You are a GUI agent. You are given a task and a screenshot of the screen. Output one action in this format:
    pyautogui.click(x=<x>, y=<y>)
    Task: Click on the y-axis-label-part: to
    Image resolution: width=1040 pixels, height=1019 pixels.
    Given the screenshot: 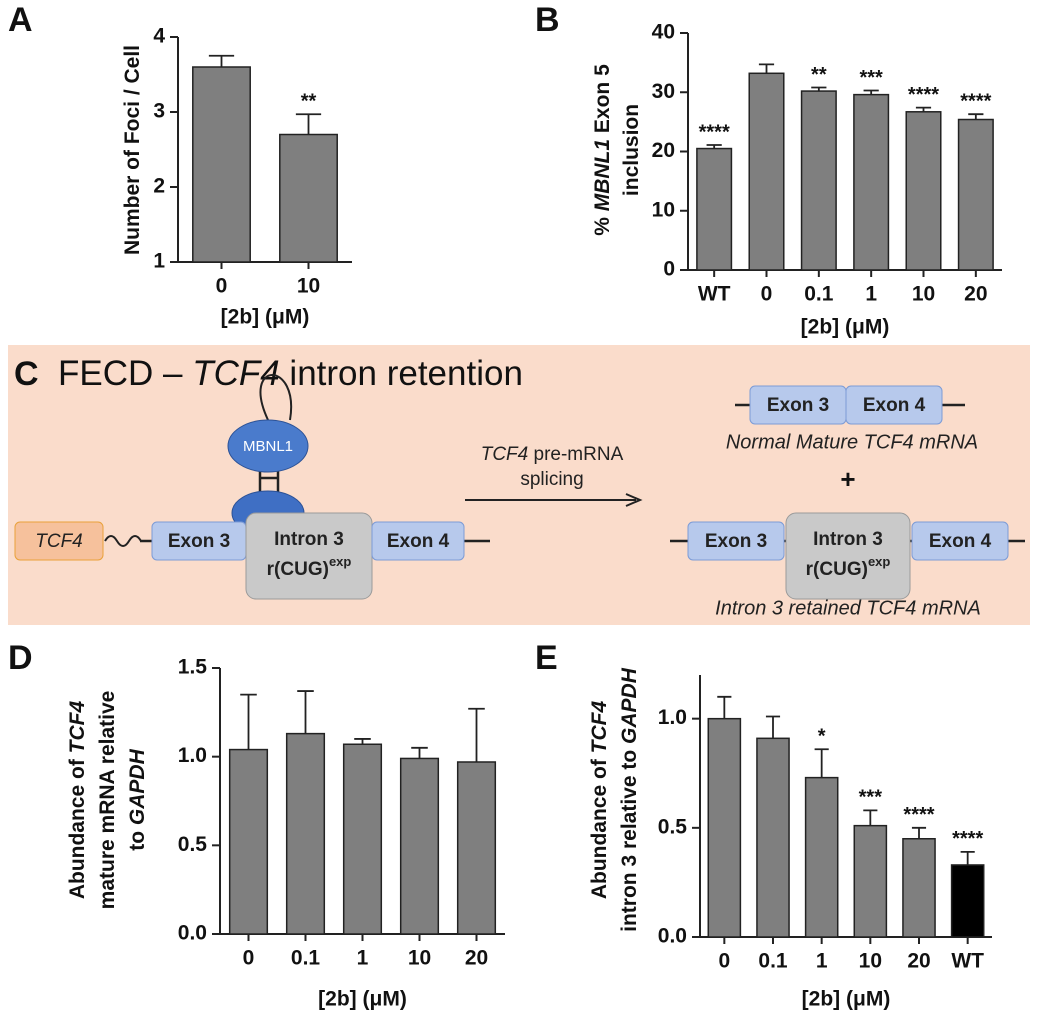 What is the action you would take?
    pyautogui.click(x=137, y=838)
    